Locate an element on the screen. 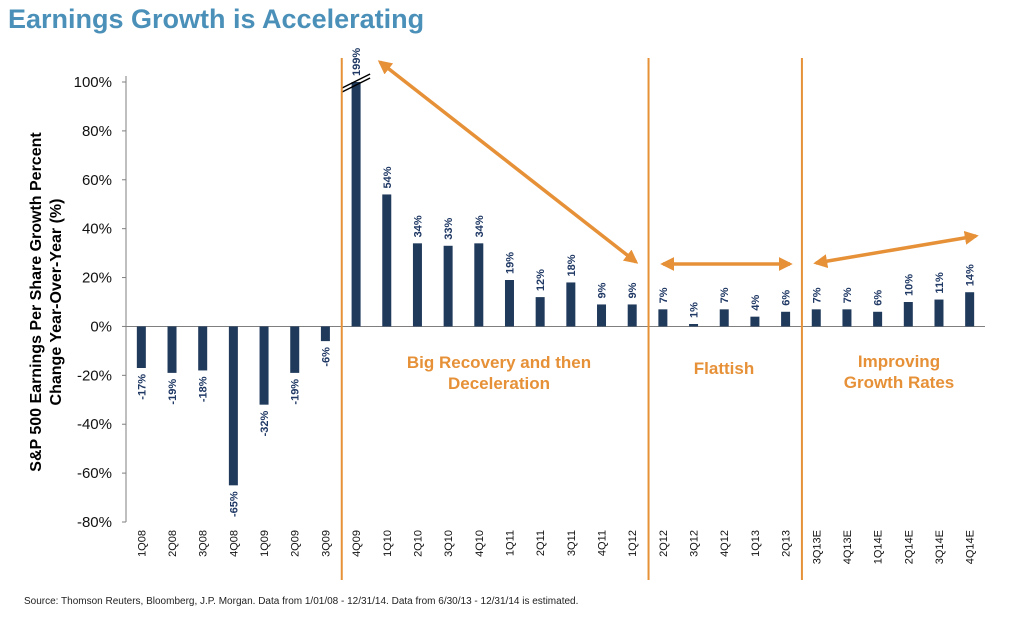  bar-value-label: 9% is located at coordinates (603, 290).